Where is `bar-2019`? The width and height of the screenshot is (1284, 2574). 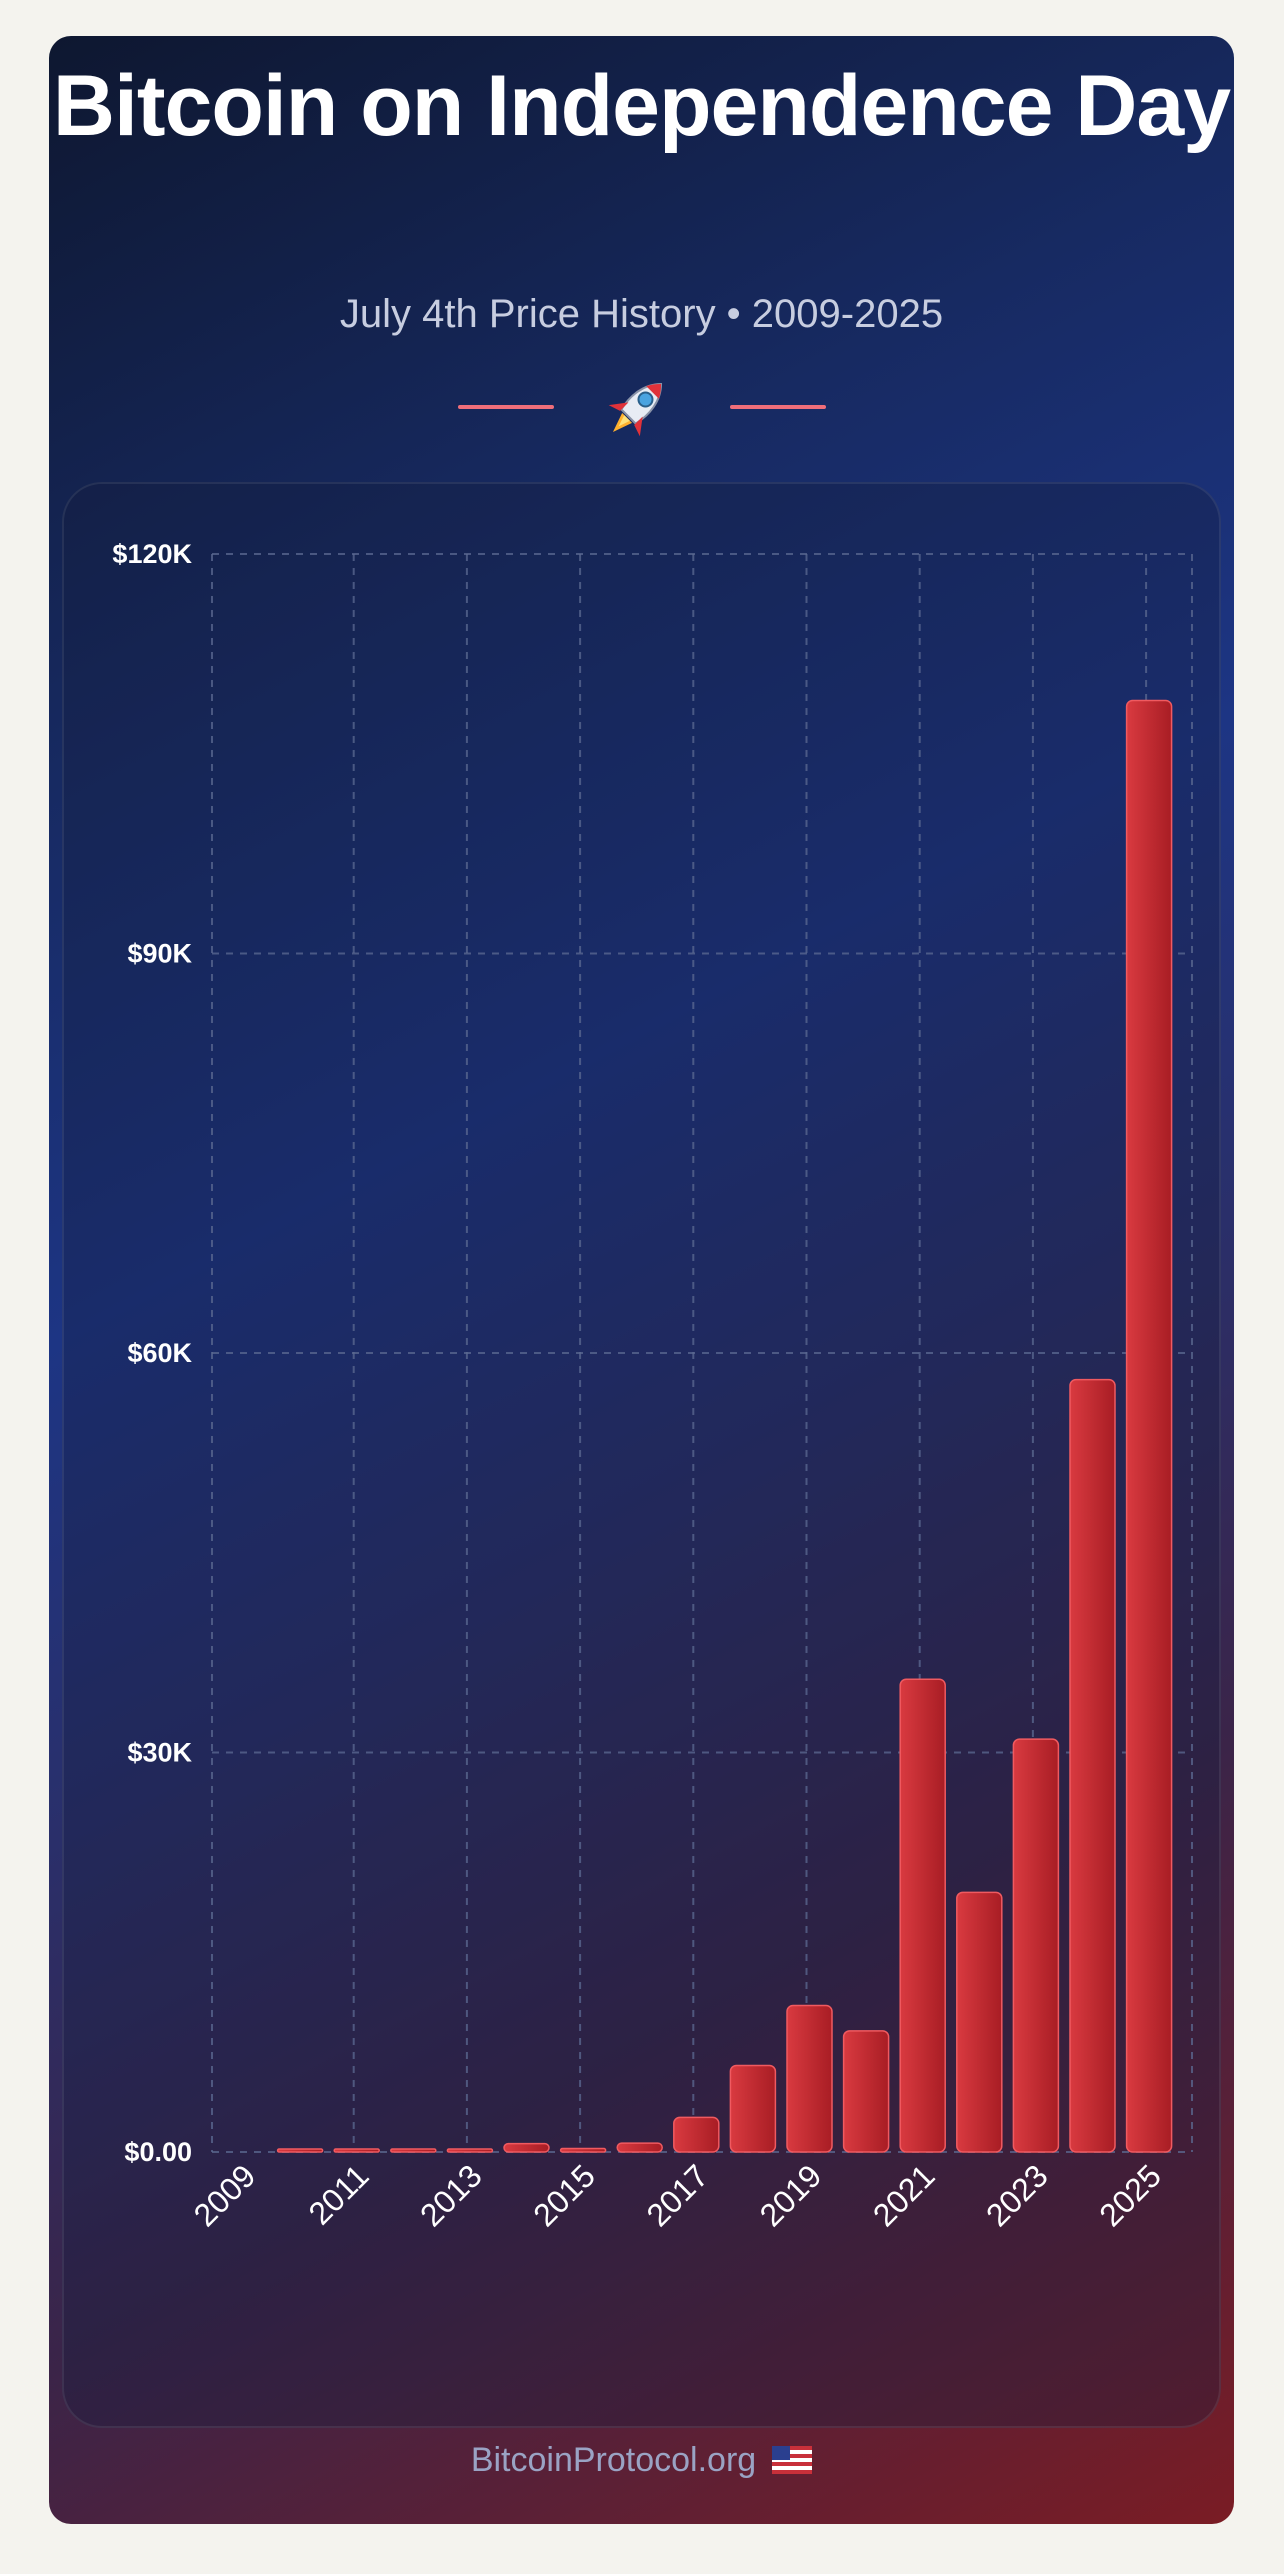
bar-2019 is located at coordinates (809, 2078).